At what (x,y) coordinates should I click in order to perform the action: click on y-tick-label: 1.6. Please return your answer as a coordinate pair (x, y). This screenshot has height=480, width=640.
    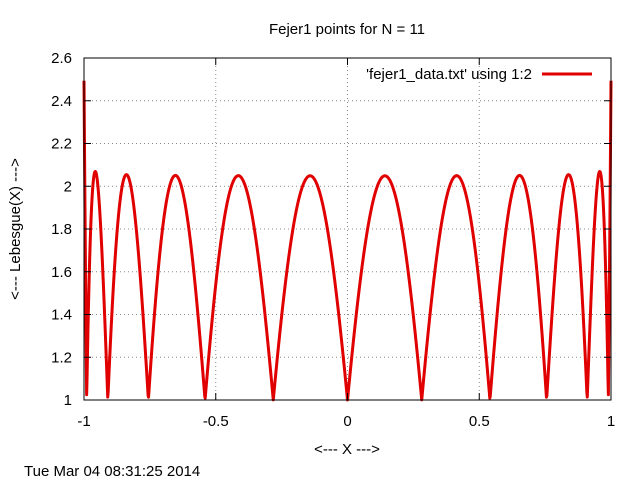
    Looking at the image, I should click on (61, 272).